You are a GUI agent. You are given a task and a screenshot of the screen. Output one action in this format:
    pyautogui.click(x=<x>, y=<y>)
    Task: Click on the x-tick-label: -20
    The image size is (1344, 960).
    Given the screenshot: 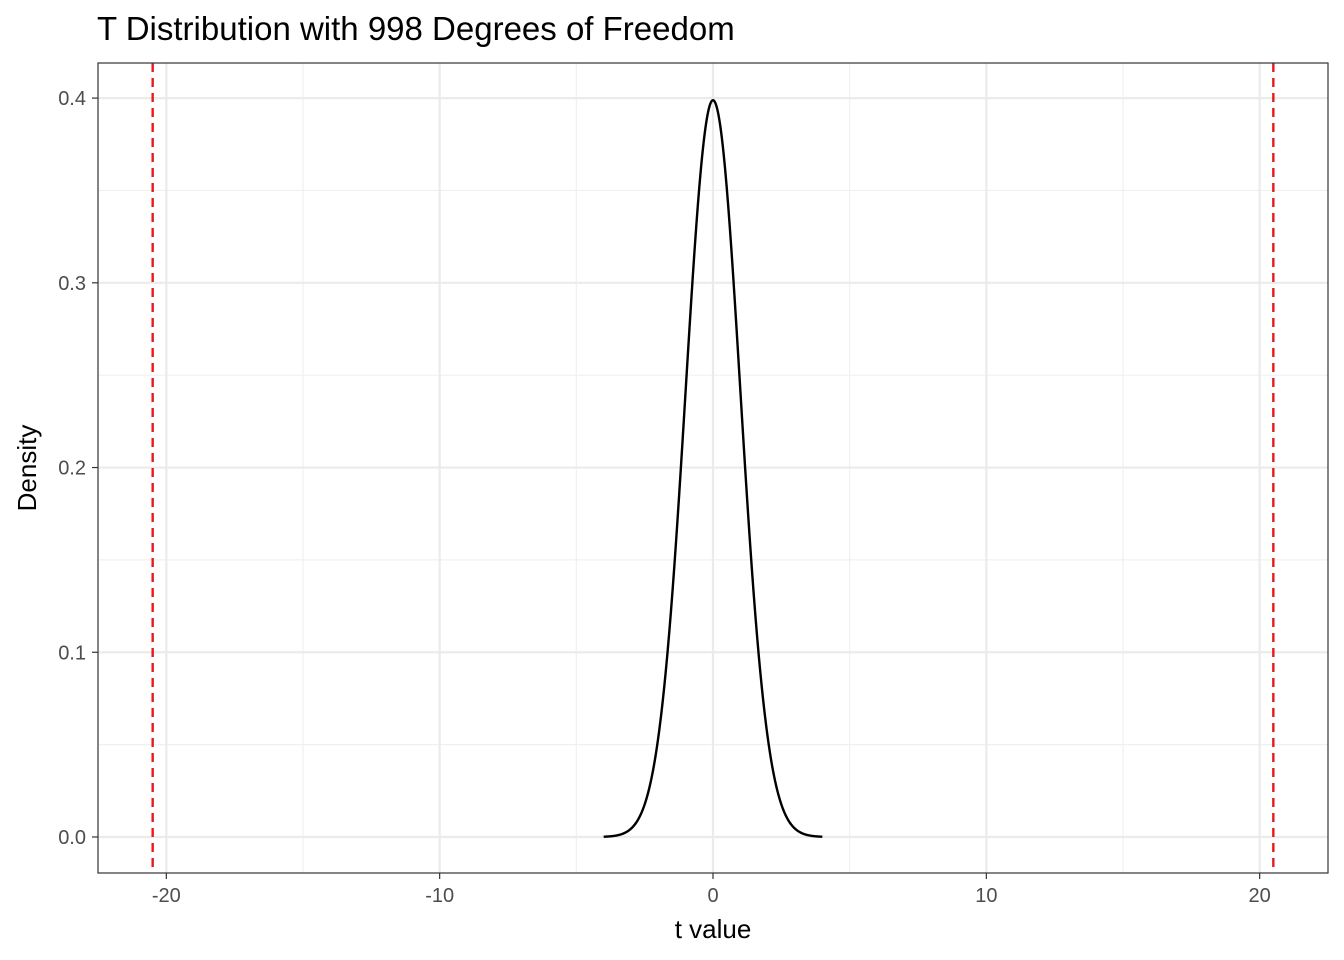 What is the action you would take?
    pyautogui.click(x=166, y=896)
    